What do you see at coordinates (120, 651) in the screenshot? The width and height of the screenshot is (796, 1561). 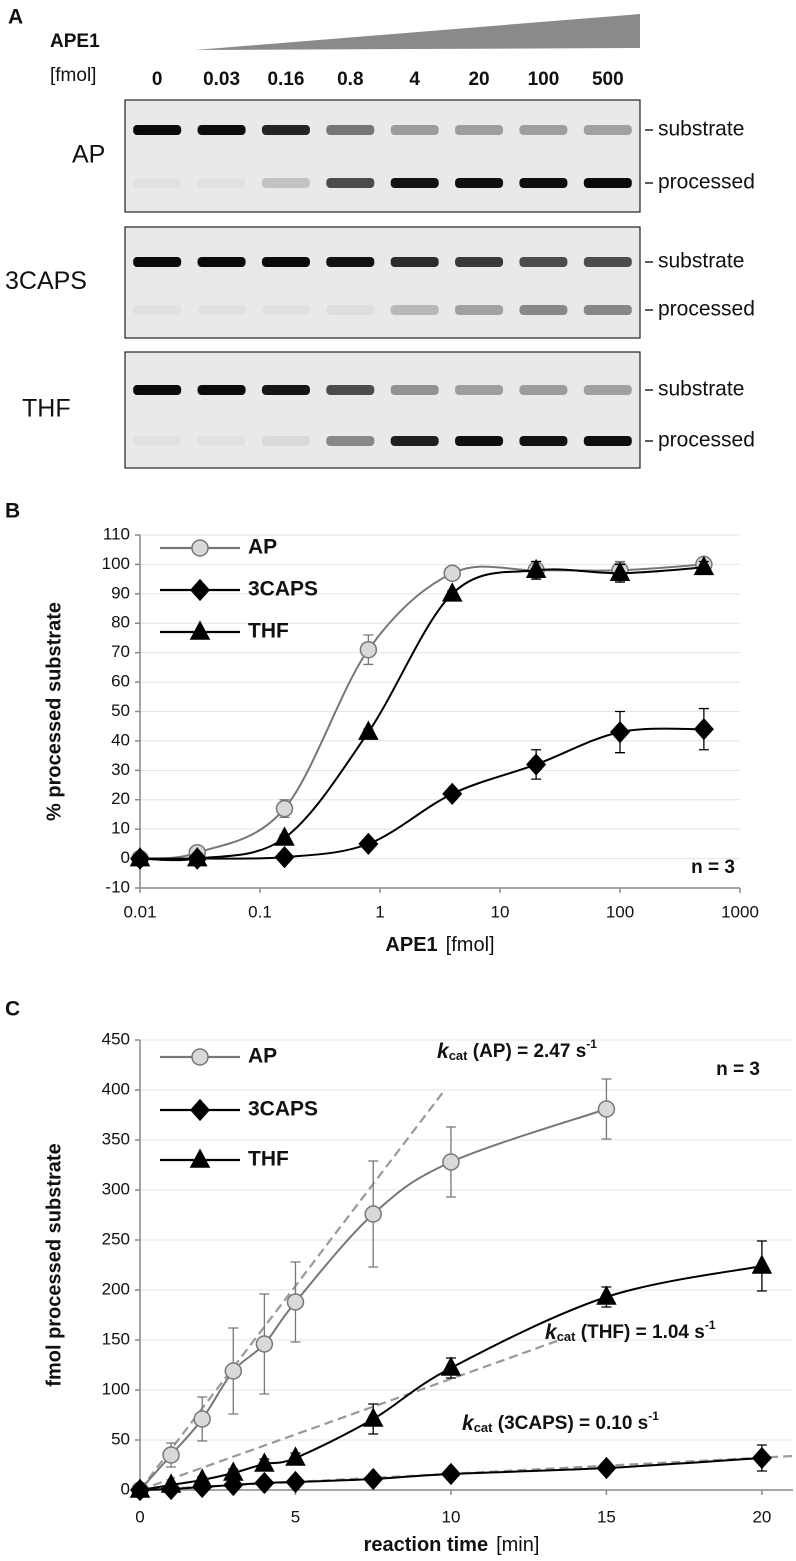 I see `y-tick-label: 70` at bounding box center [120, 651].